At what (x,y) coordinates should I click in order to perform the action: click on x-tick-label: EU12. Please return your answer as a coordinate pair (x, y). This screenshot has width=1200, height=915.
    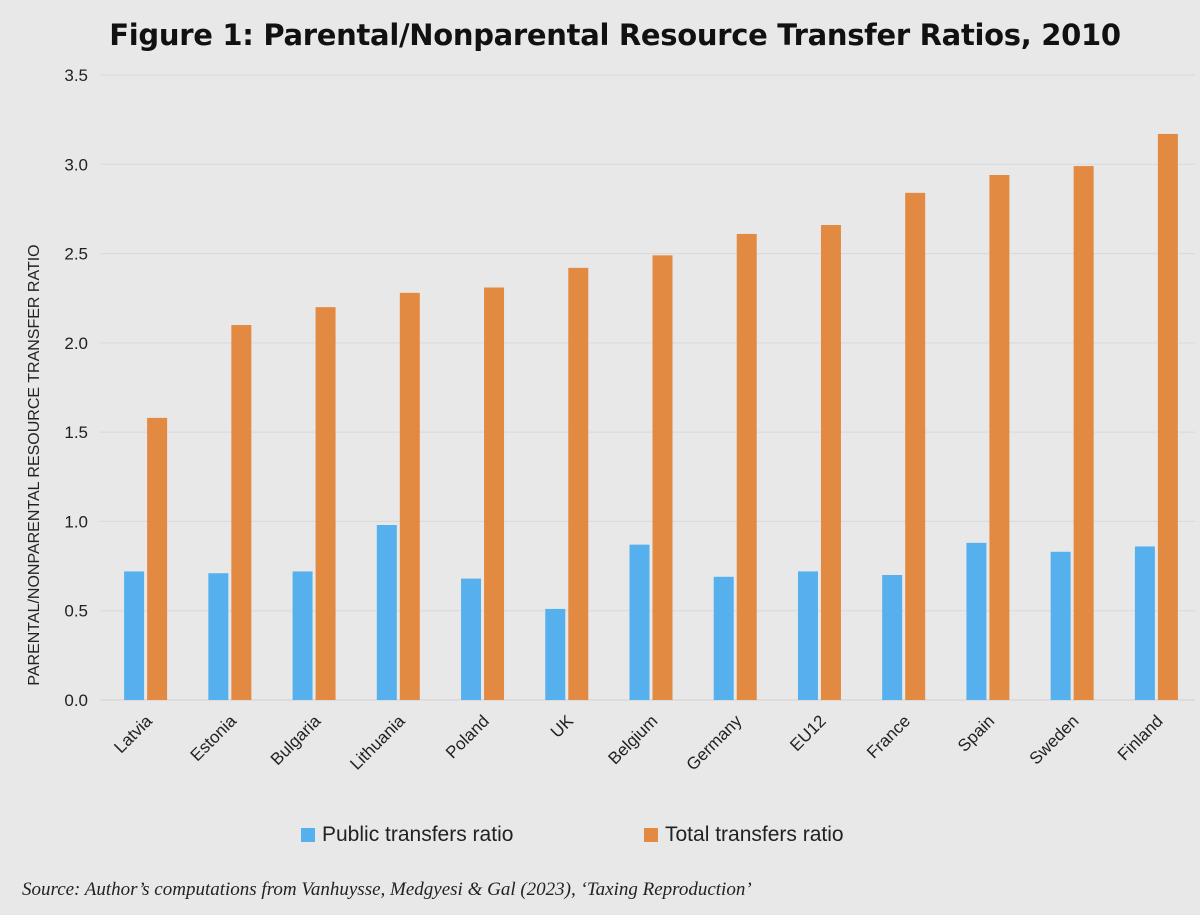
    Looking at the image, I should click on (808, 733).